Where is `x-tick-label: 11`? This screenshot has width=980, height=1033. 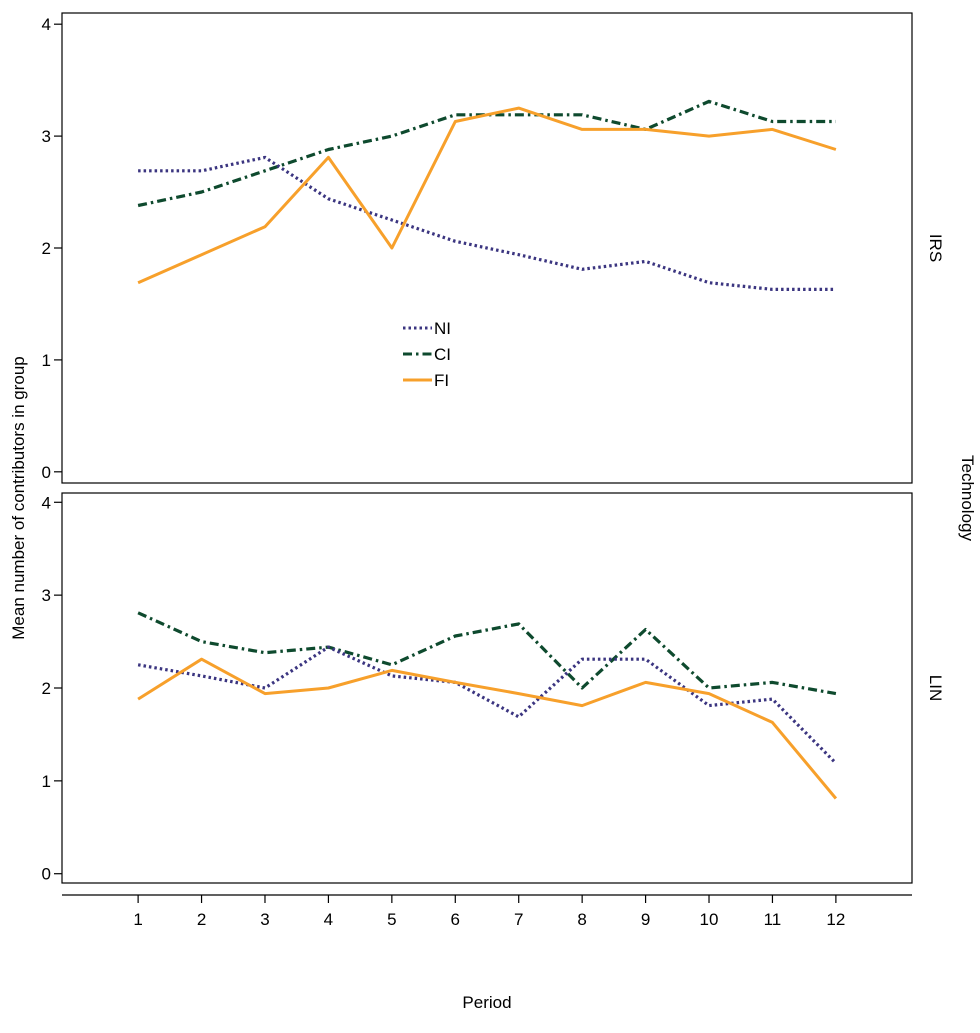
x-tick-label: 11 is located at coordinates (773, 919).